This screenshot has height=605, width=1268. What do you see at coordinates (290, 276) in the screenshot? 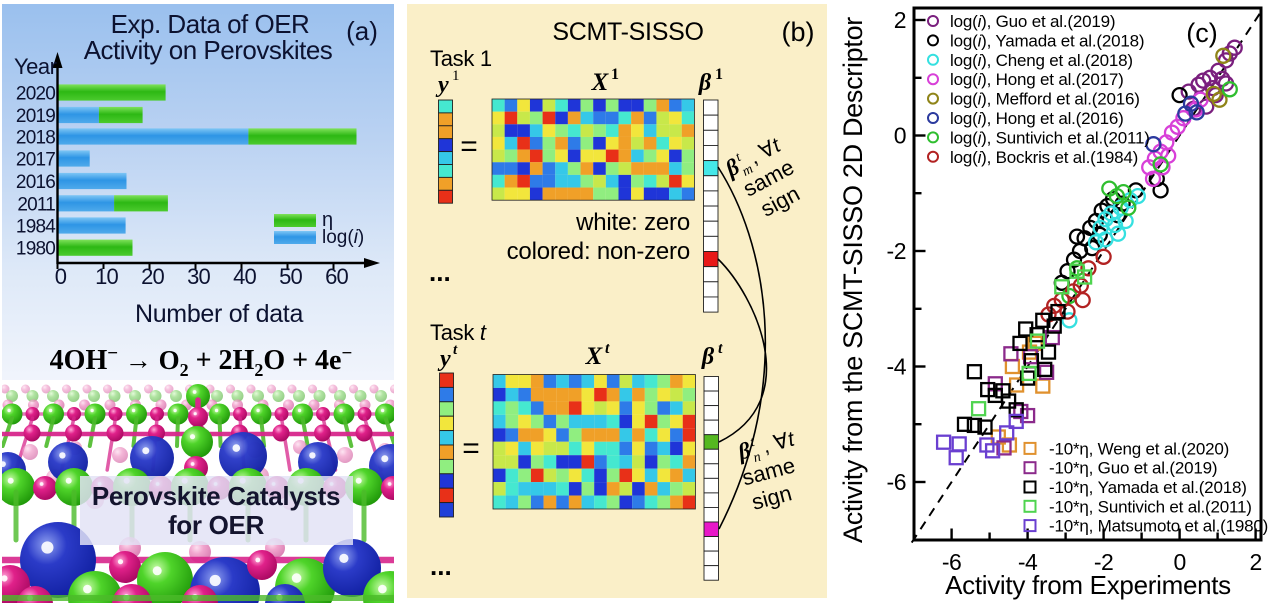
I see `svg-text: 50` at bounding box center [290, 276].